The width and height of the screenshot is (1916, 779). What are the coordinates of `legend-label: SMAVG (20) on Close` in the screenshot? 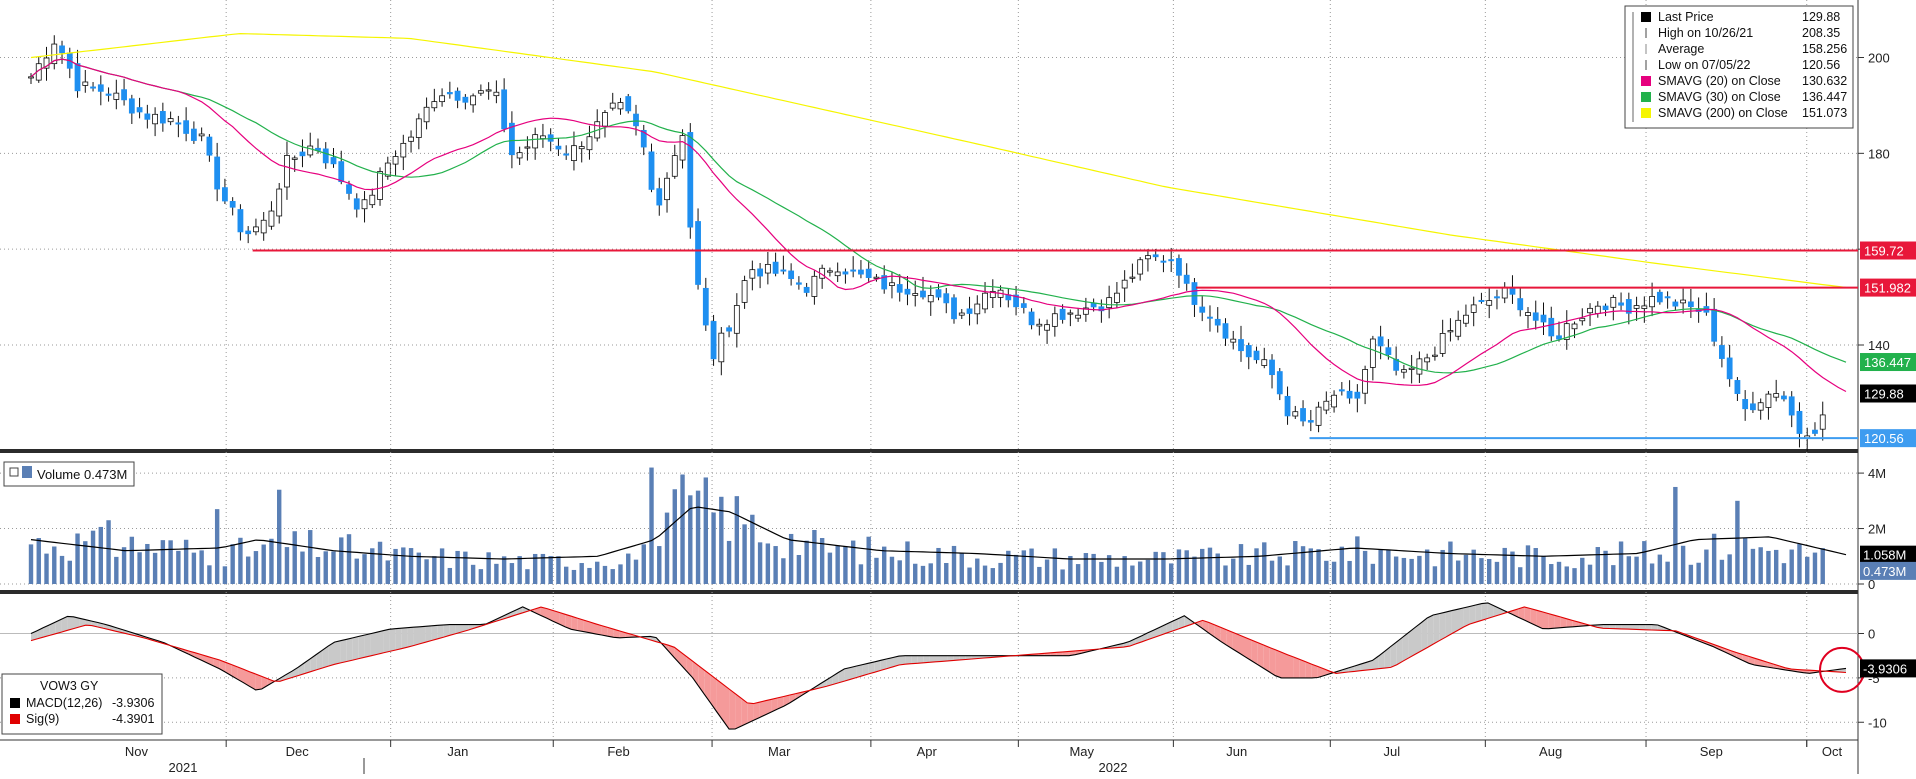 It's located at (1719, 81).